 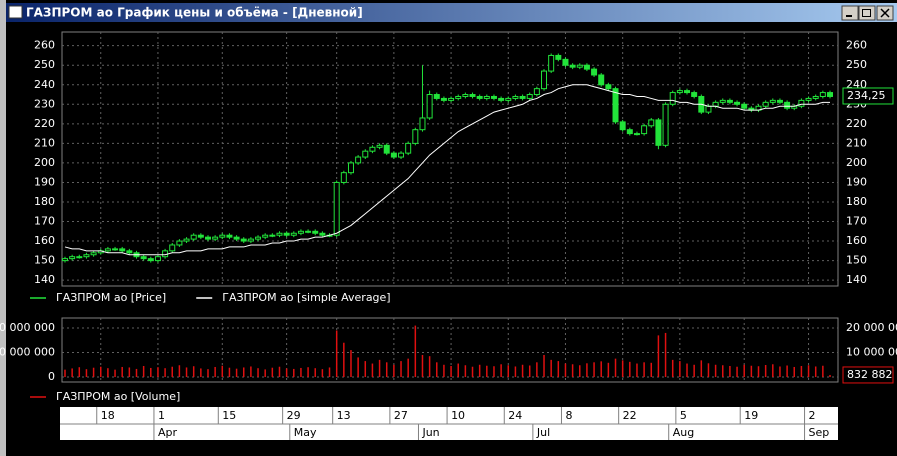 What do you see at coordinates (451, 12) in the screenshot?
I see `title-bar` at bounding box center [451, 12].